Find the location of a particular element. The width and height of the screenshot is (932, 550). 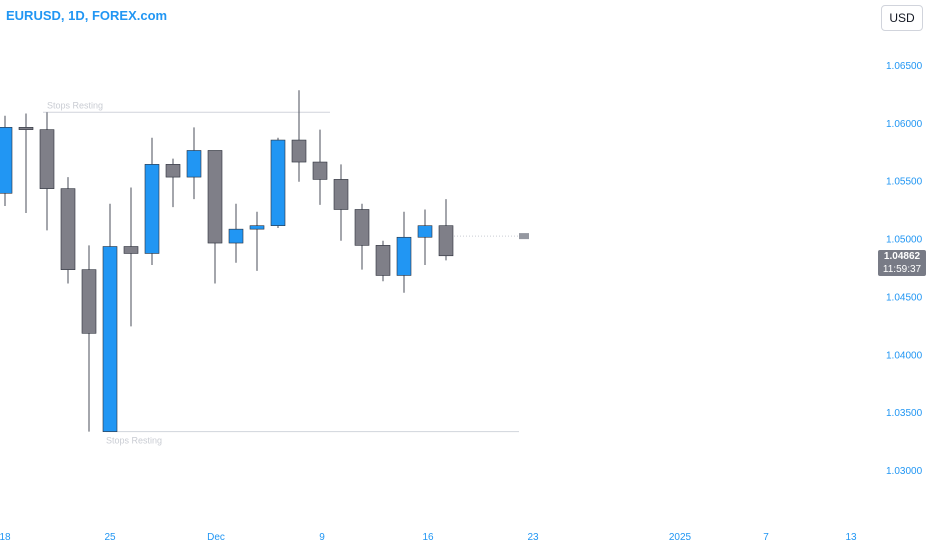

last-price-line is located at coordinates (491, 236).